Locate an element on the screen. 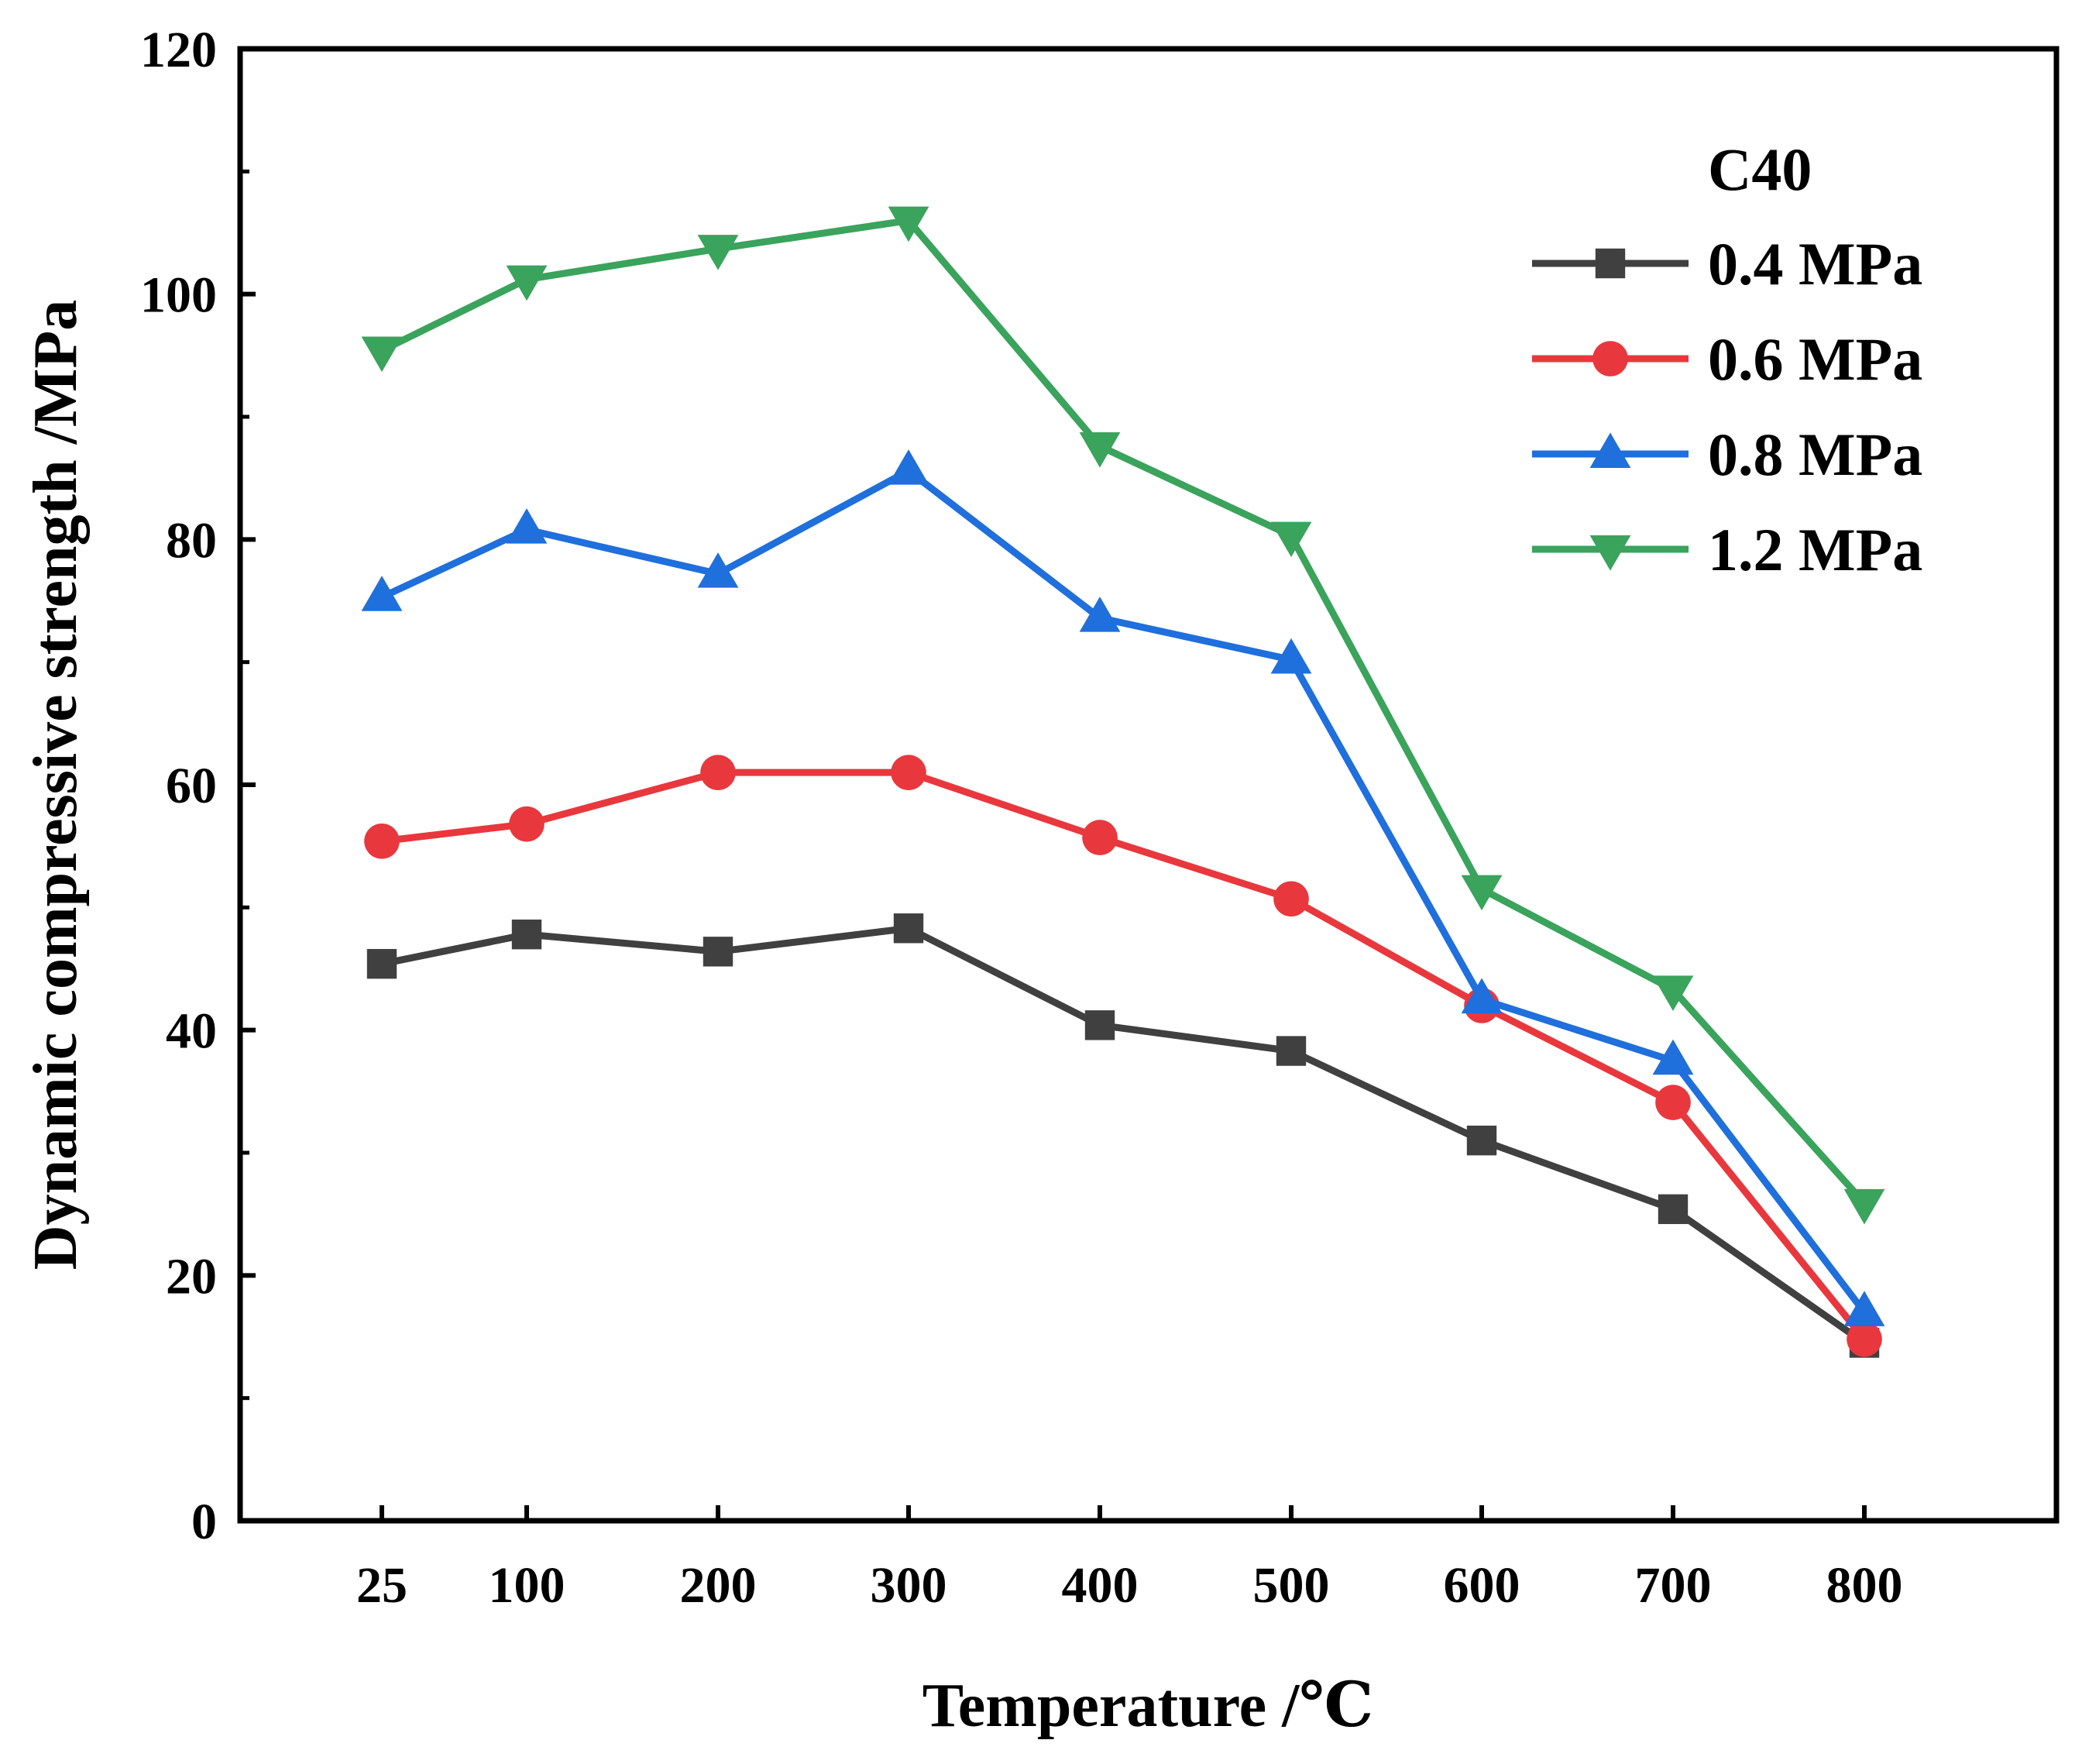 This screenshot has width=2082, height=1764. x-tick-label: 500 is located at coordinates (1291, 1585).